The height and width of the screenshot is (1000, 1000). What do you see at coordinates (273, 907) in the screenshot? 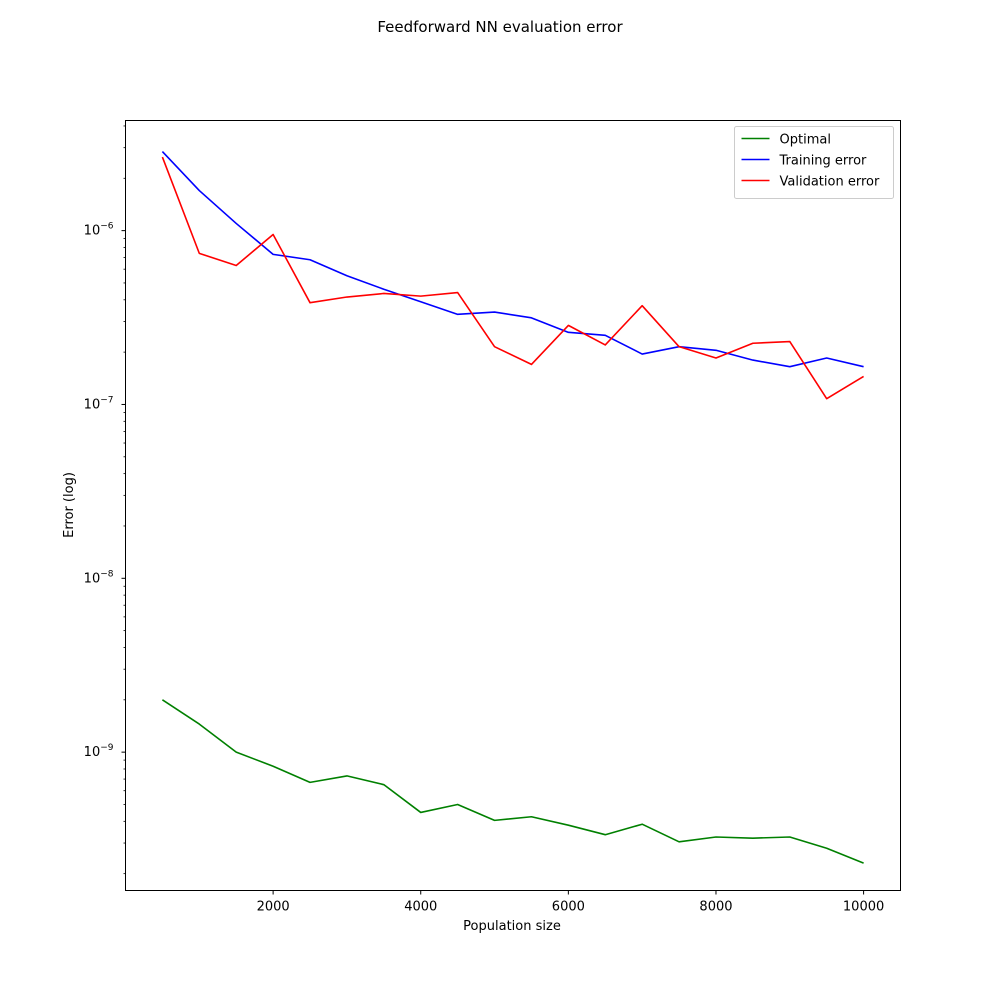
I see `x-tick-label: 2000` at bounding box center [273, 907].